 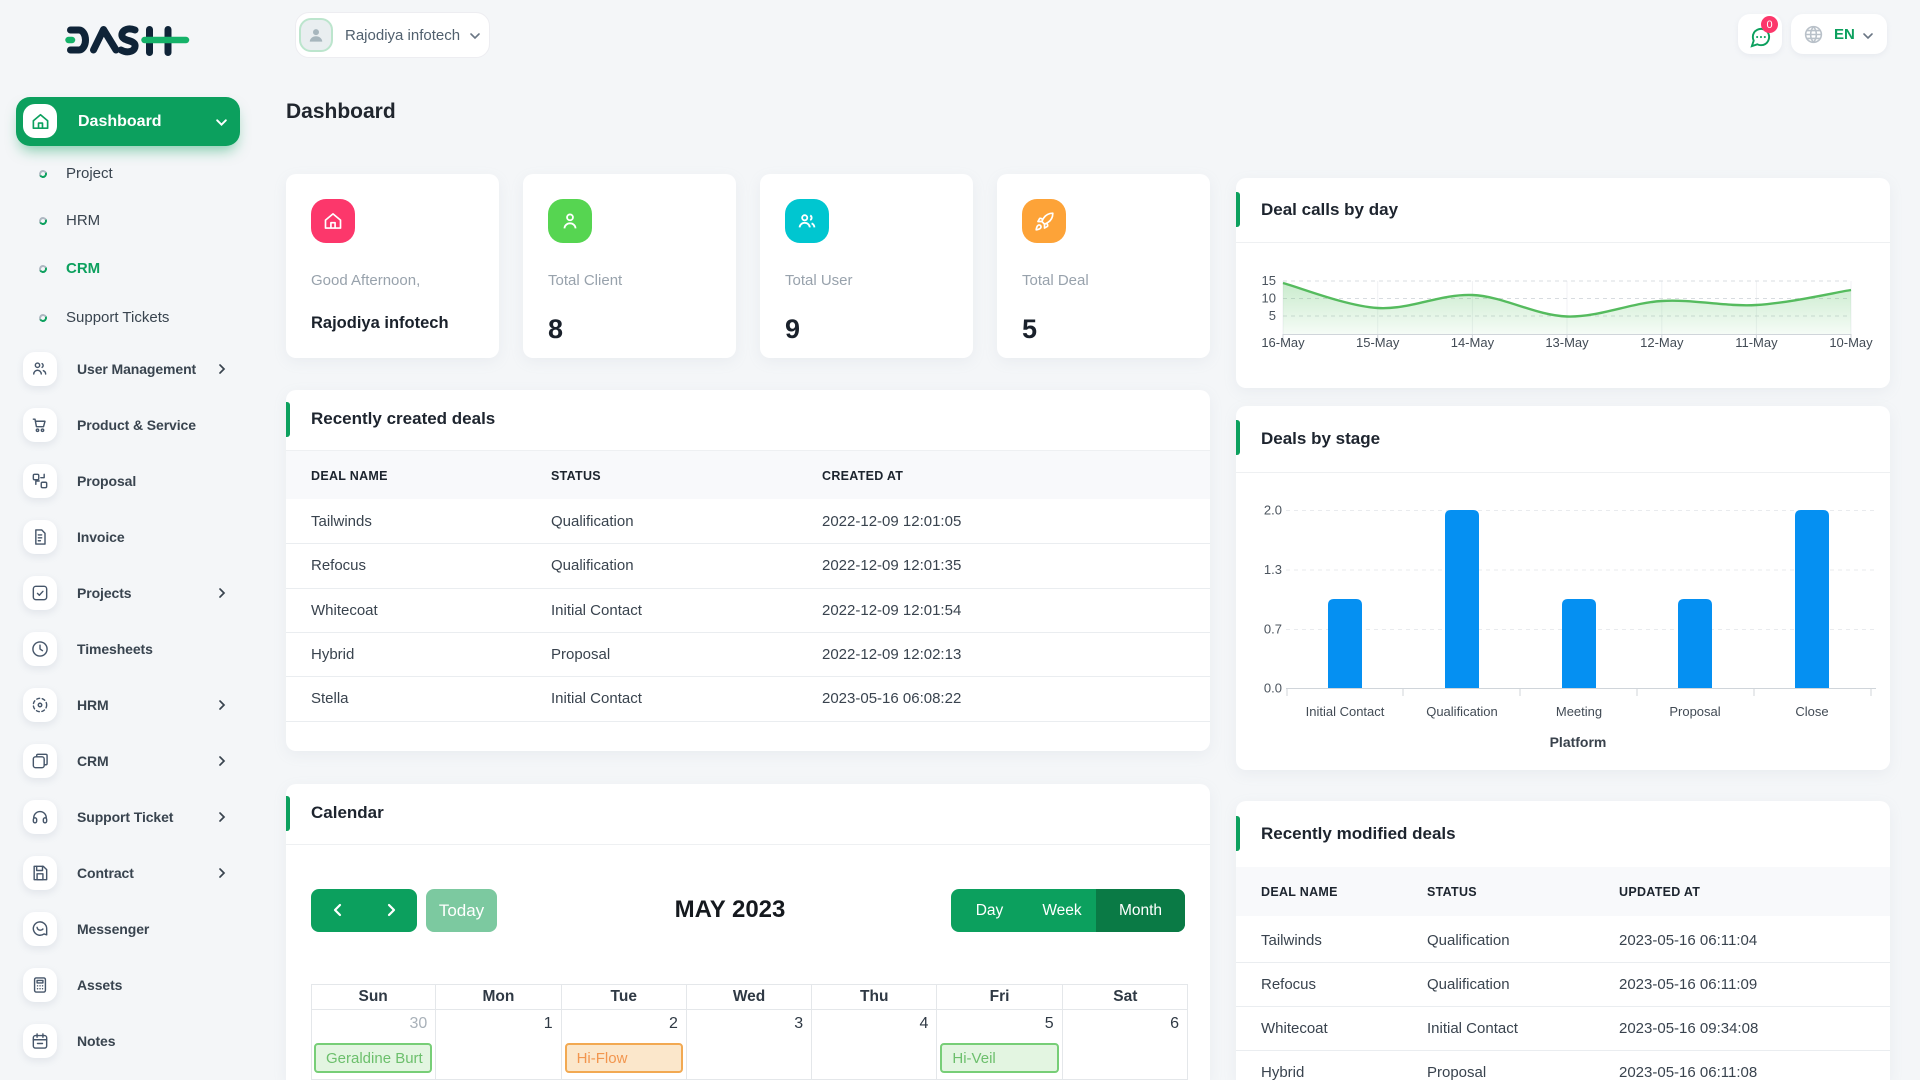 I want to click on svg-text: Proposal, so click(x=1694, y=711).